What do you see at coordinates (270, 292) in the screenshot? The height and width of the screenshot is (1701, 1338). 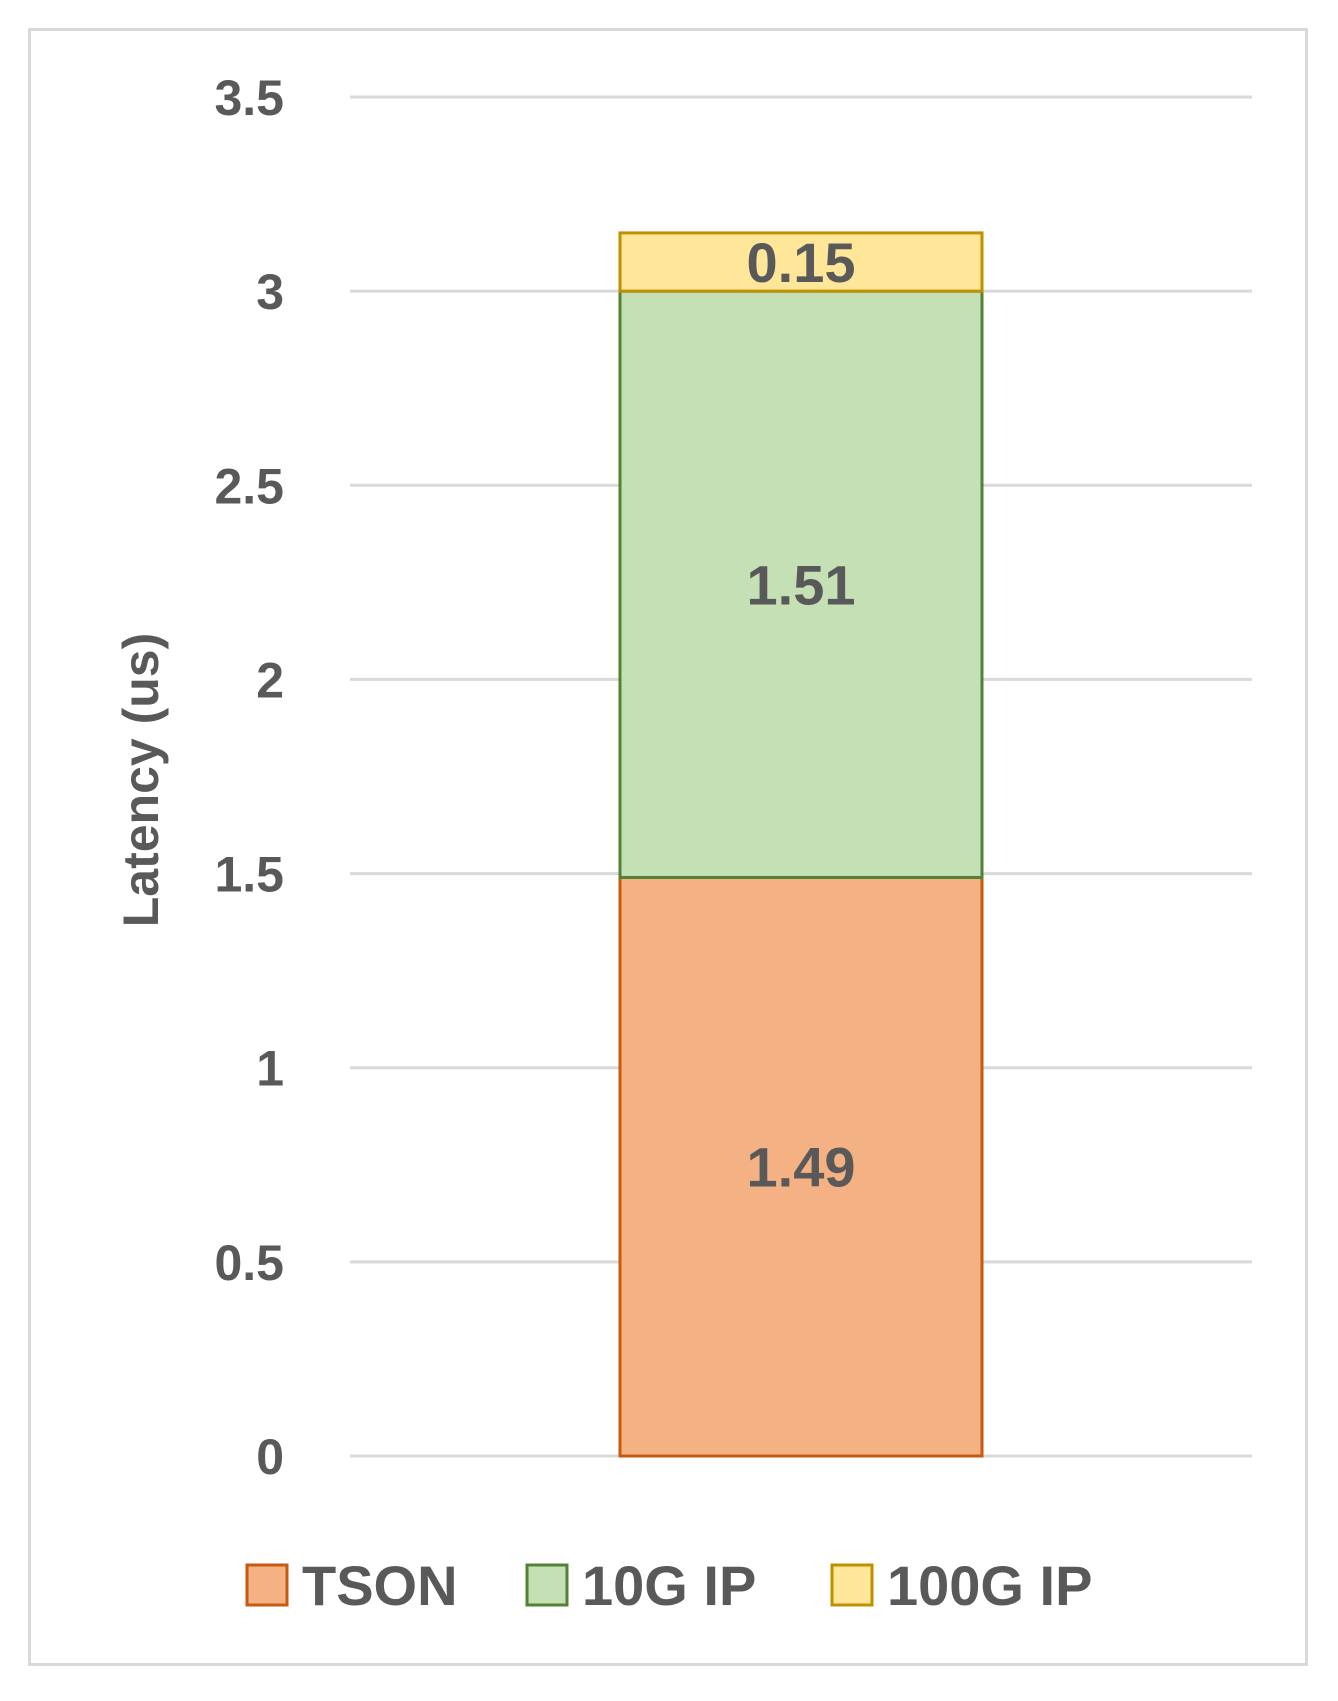 I see `y-tick-label: 3` at bounding box center [270, 292].